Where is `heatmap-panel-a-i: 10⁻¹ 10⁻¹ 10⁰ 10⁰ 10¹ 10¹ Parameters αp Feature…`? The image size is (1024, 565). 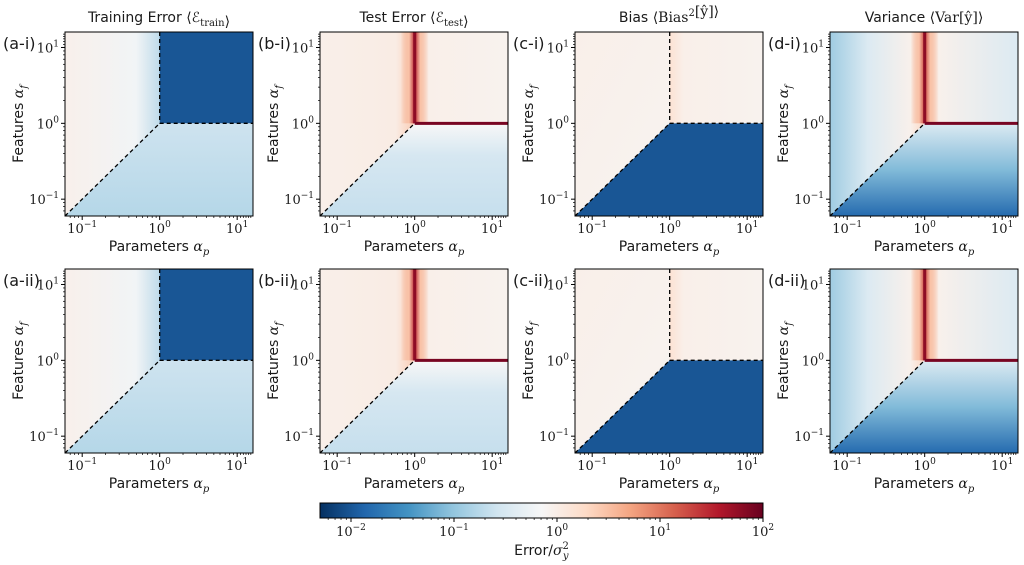 heatmap-panel-a-i: 10⁻¹ 10⁻¹ 10⁰ 10⁰ 10¹ 10¹ Parameters αp Feature… is located at coordinates (128, 144).